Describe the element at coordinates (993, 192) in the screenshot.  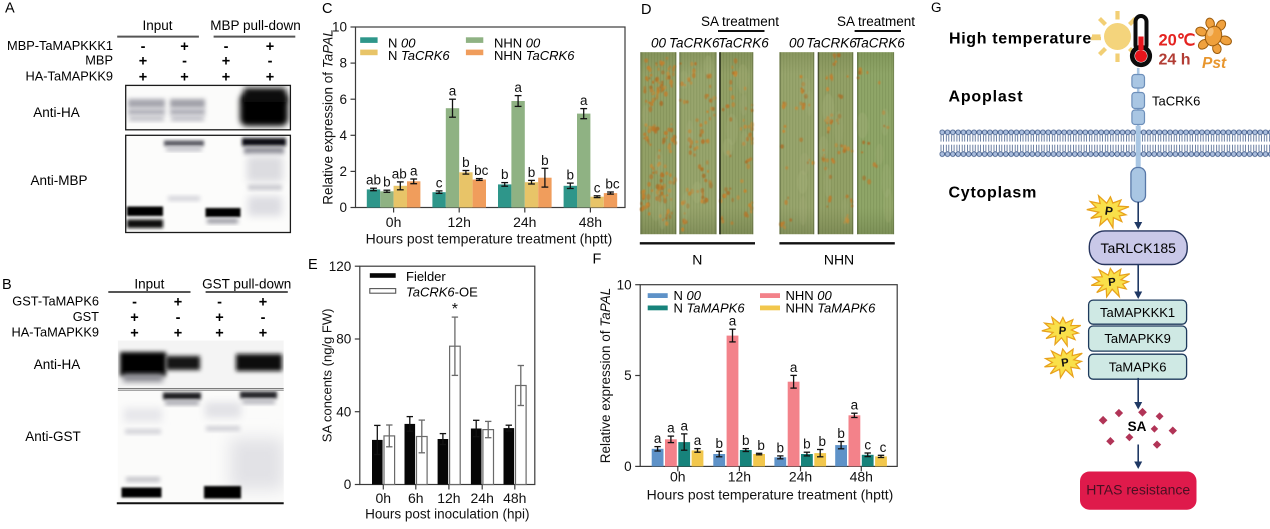
I see `svg-text: Cytoplasm` at that location.